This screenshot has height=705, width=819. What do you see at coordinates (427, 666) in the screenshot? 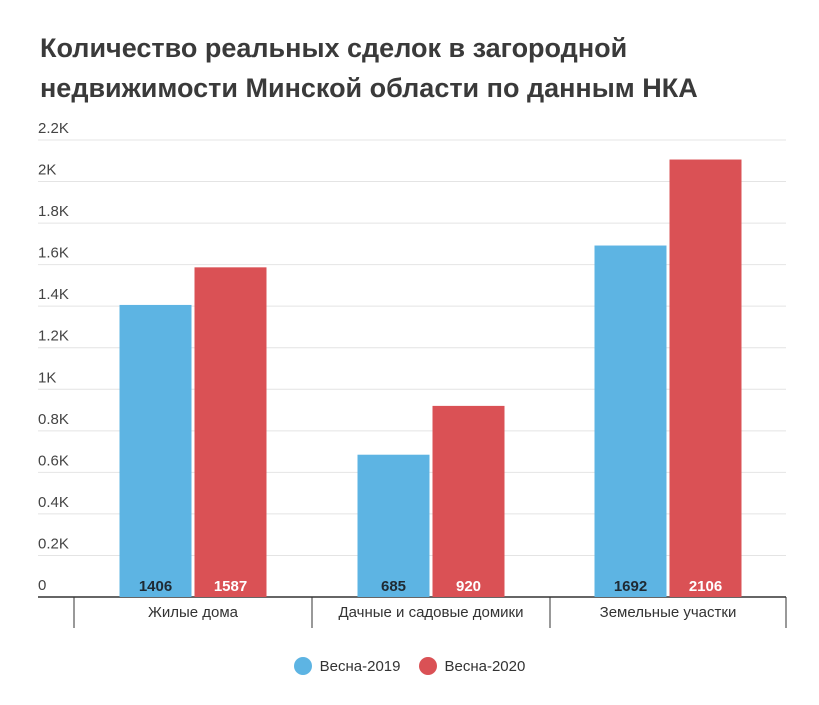
I see `legend-swatch-2020` at bounding box center [427, 666].